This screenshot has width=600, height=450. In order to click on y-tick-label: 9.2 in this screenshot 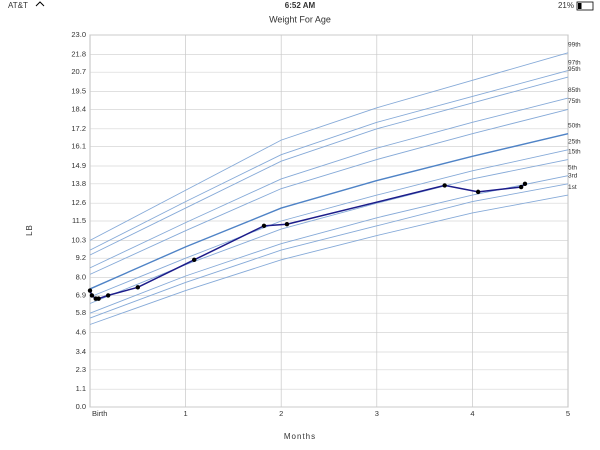, I will do `click(81, 257)`.